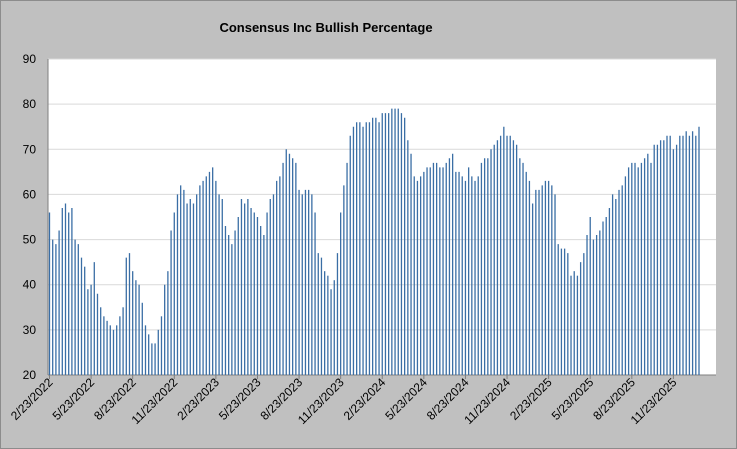  Describe the element at coordinates (30, 59) in the screenshot. I see `y-tick-label: 90` at that location.